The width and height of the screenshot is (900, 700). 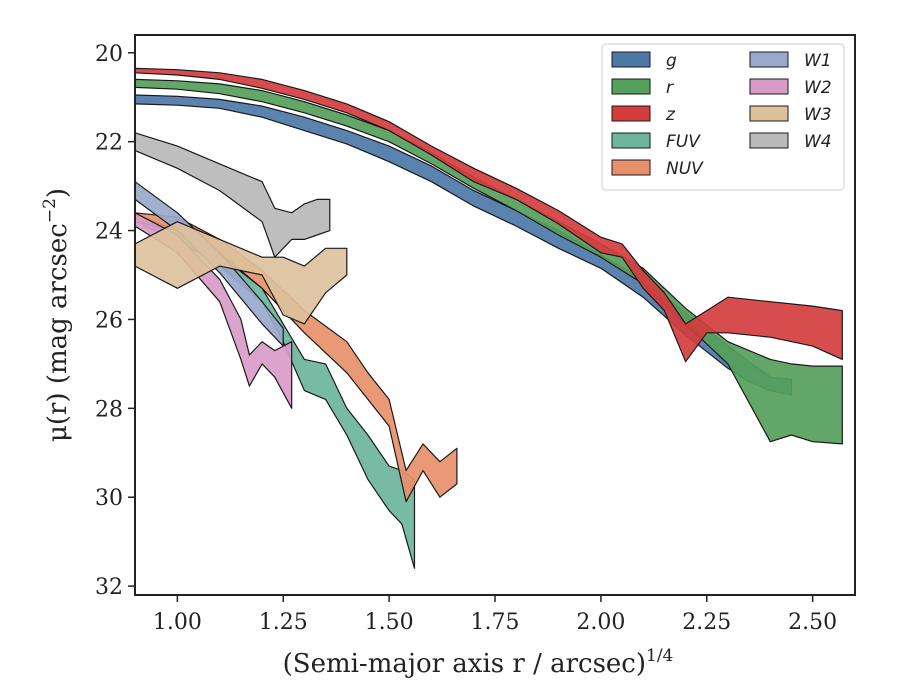 What do you see at coordinates (769, 113) in the screenshot?
I see `legend-swatch-w3` at bounding box center [769, 113].